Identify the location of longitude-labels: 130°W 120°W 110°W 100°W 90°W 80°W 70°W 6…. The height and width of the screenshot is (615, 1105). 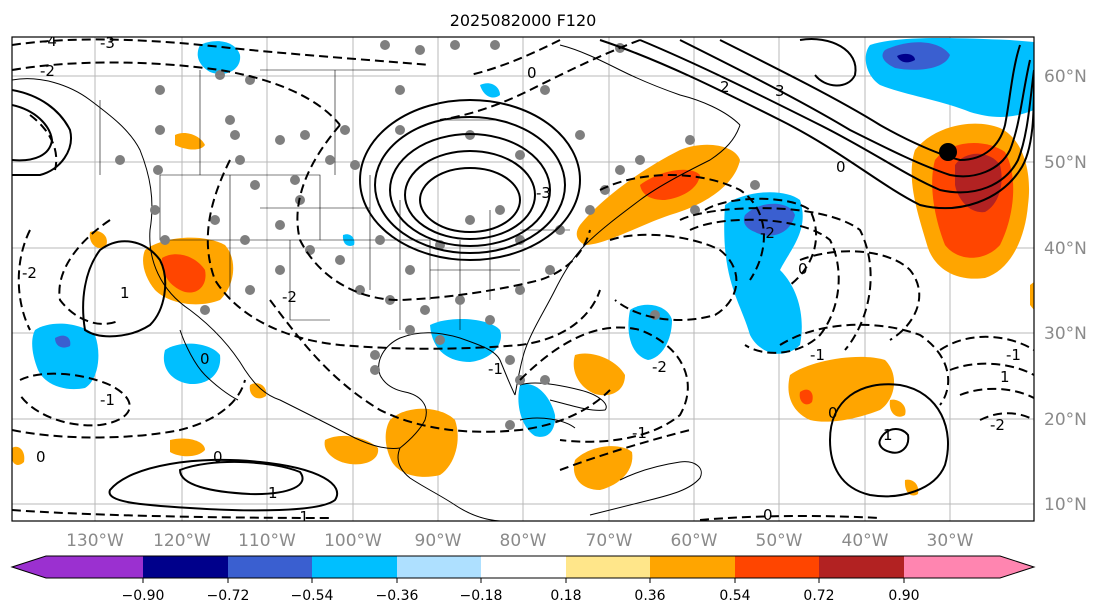
(520, 541).